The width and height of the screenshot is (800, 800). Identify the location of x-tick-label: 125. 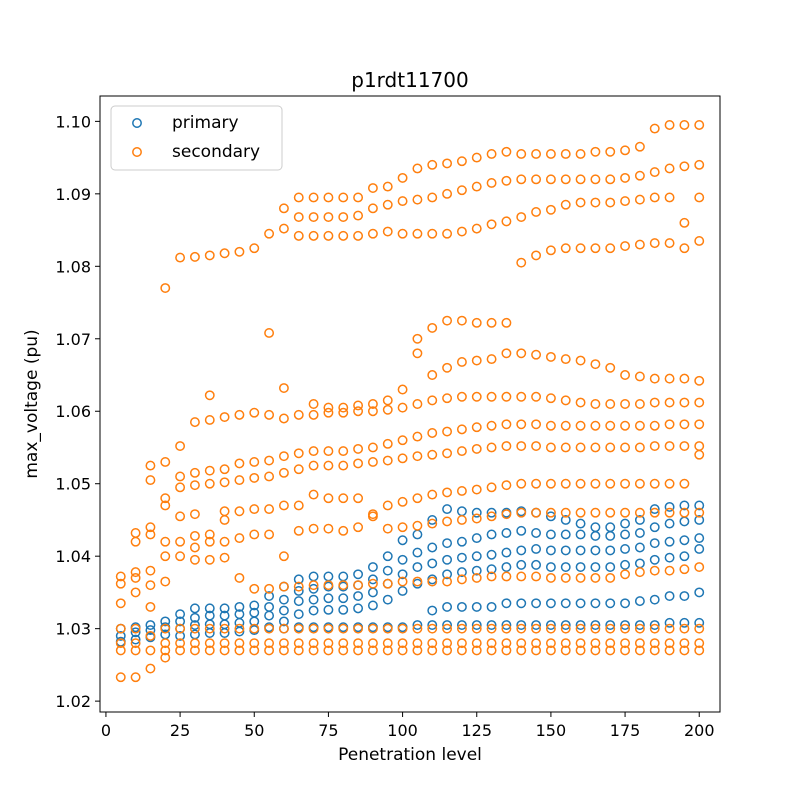
(476, 730).